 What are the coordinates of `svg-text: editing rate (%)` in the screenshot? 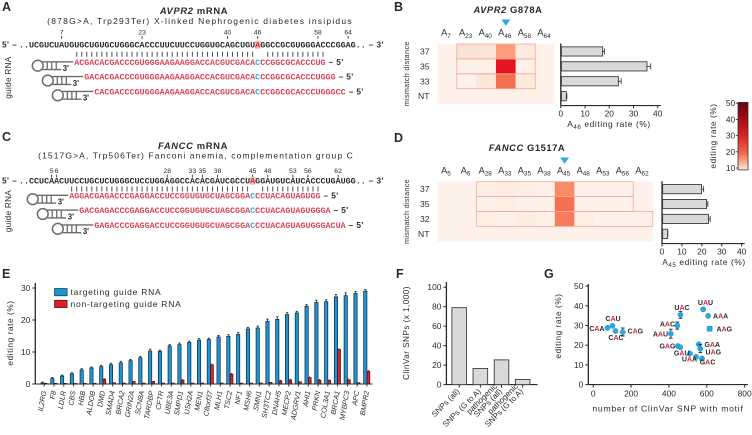 It's located at (558, 325).